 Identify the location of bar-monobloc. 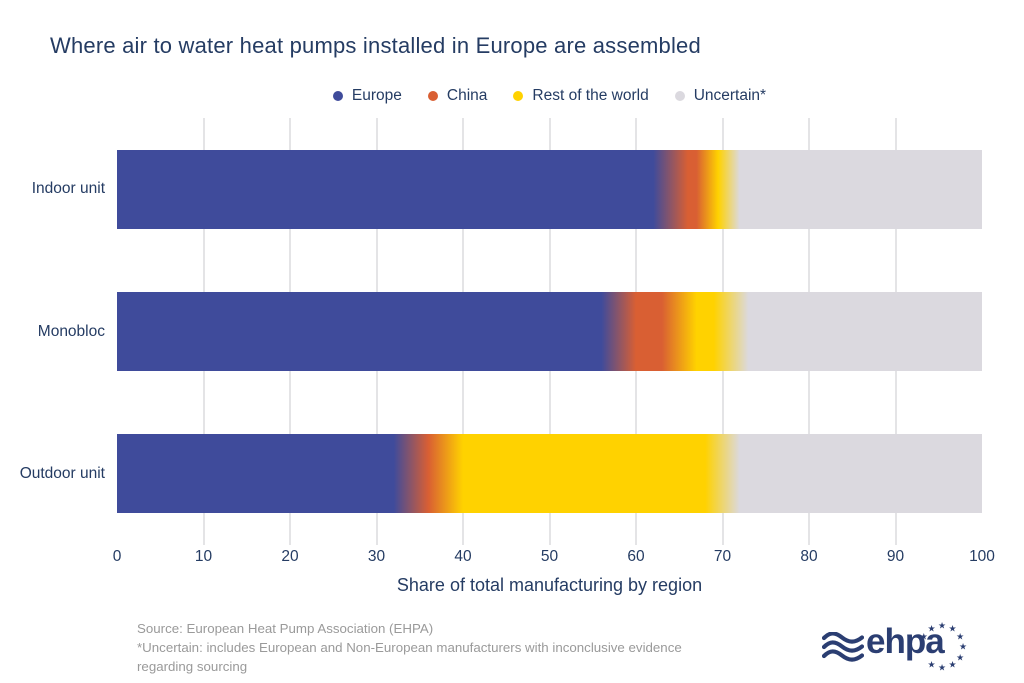
(549, 331).